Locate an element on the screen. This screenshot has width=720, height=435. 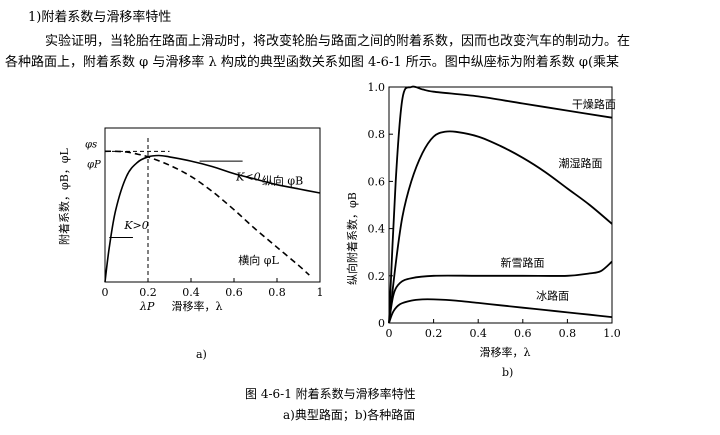
panel-b-series-ice is located at coordinates (500, 311).